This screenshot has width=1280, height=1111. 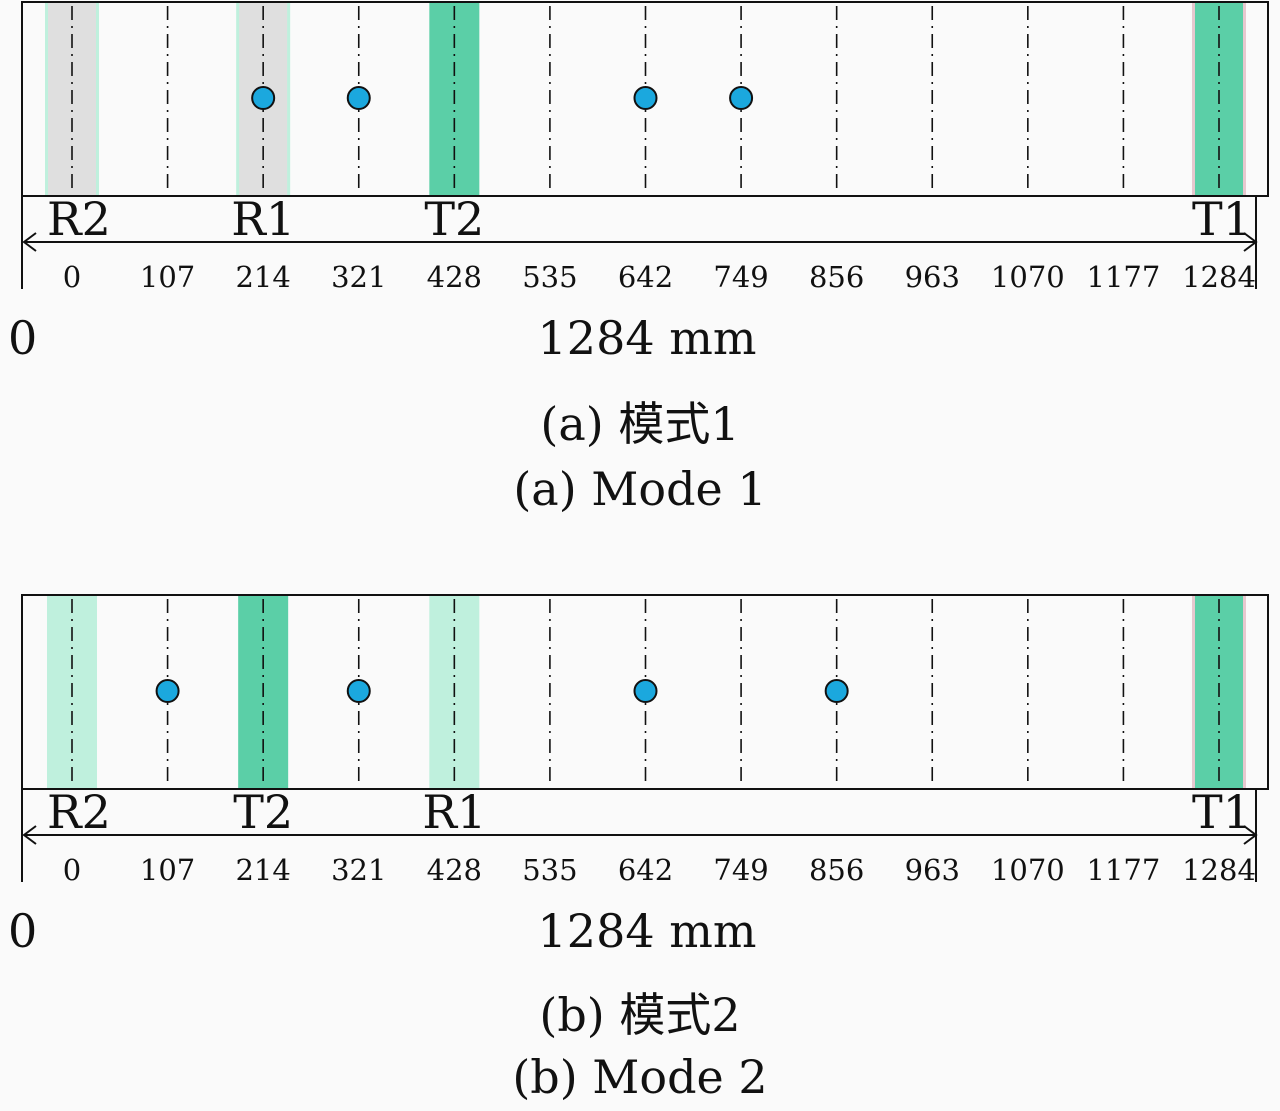 I want to click on caption-en: (a) Mode 1, so click(x=639, y=489).